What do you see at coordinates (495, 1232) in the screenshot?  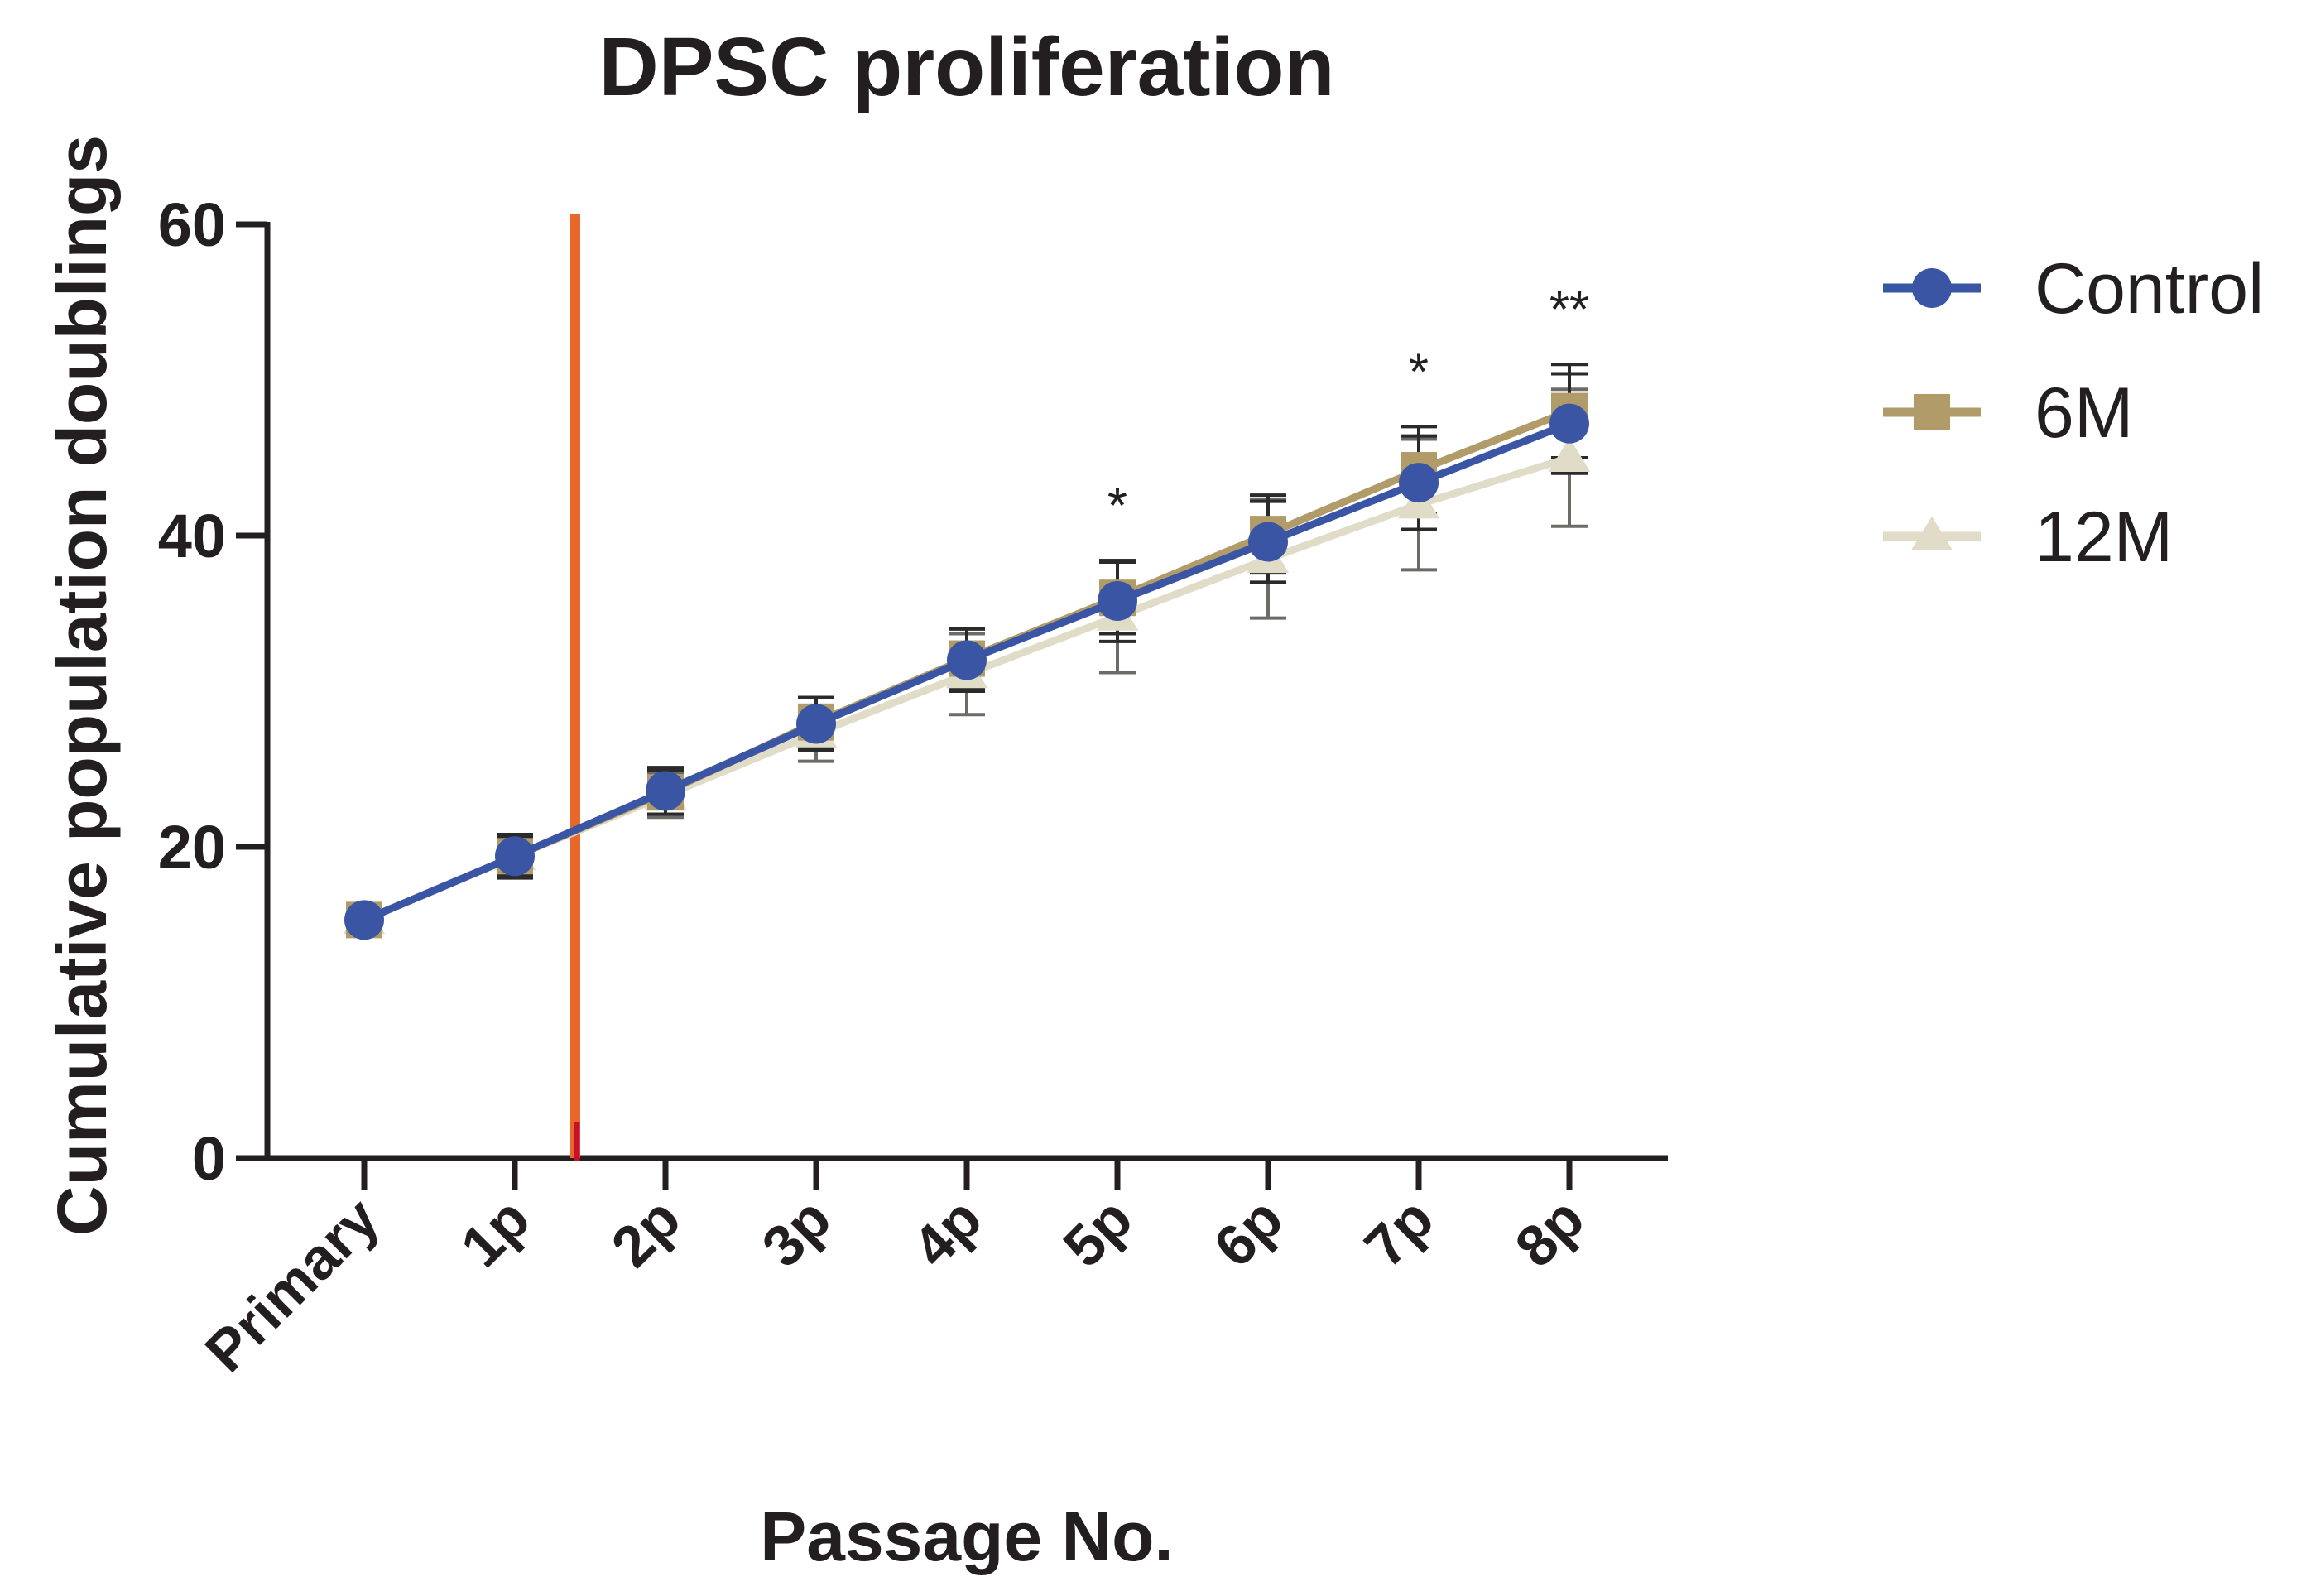 I see `x-tick-label: 1p` at bounding box center [495, 1232].